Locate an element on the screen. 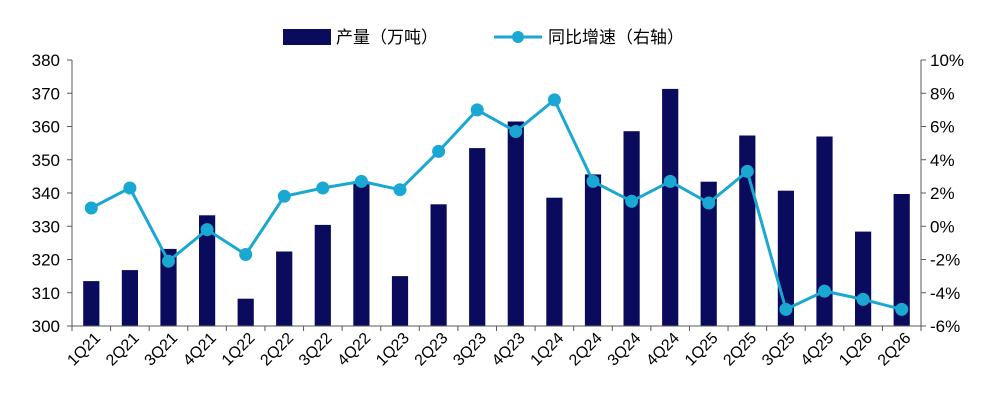 The width and height of the screenshot is (999, 405). x-tick-label: 2Q22 is located at coordinates (277, 350).